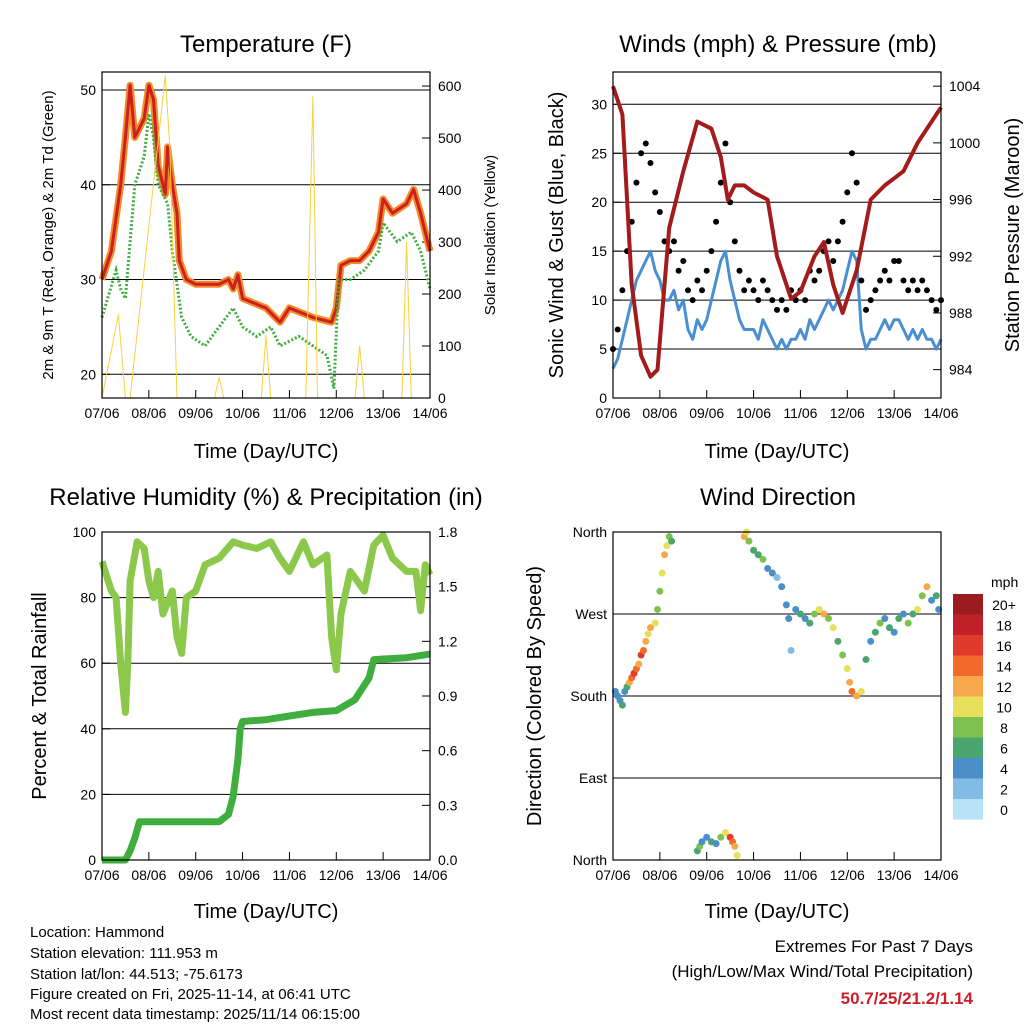  What do you see at coordinates (961, 200) in the screenshot?
I see `winds-ytick-right-label: 996` at bounding box center [961, 200].